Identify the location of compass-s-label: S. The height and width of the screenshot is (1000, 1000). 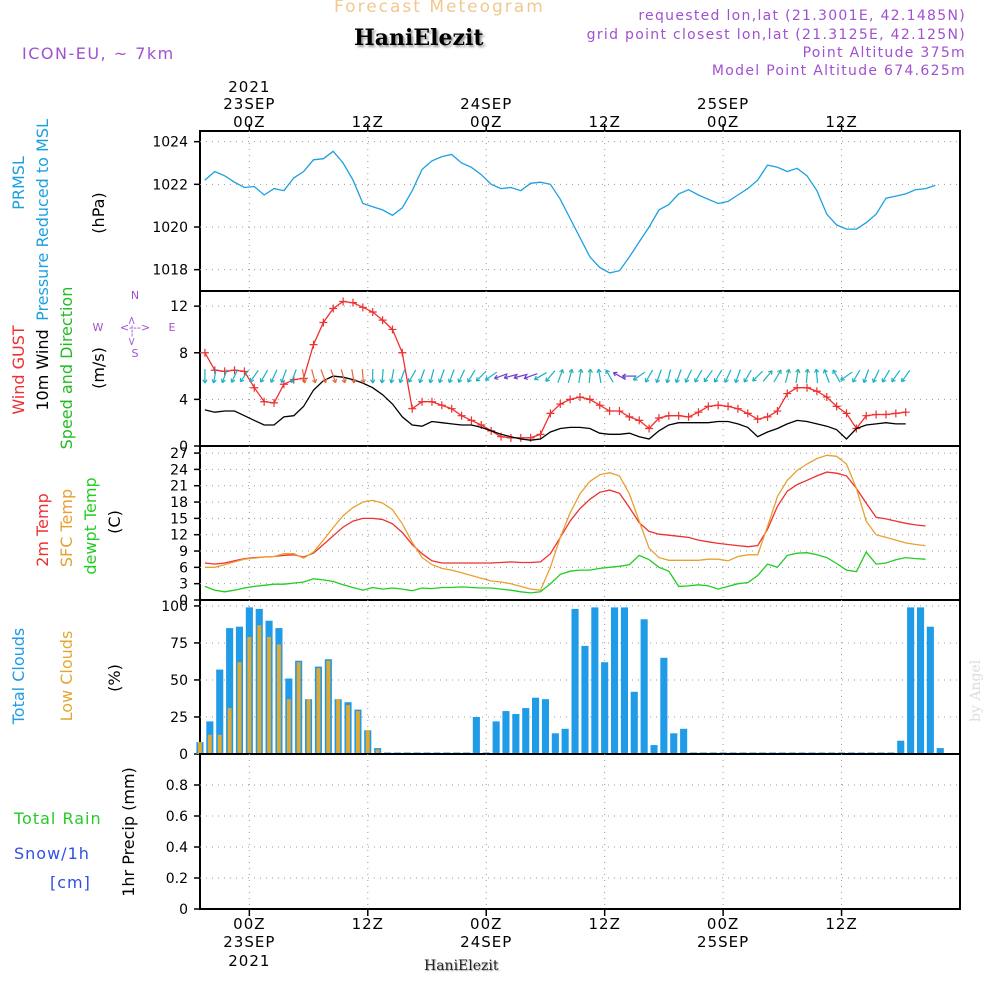
(135, 353).